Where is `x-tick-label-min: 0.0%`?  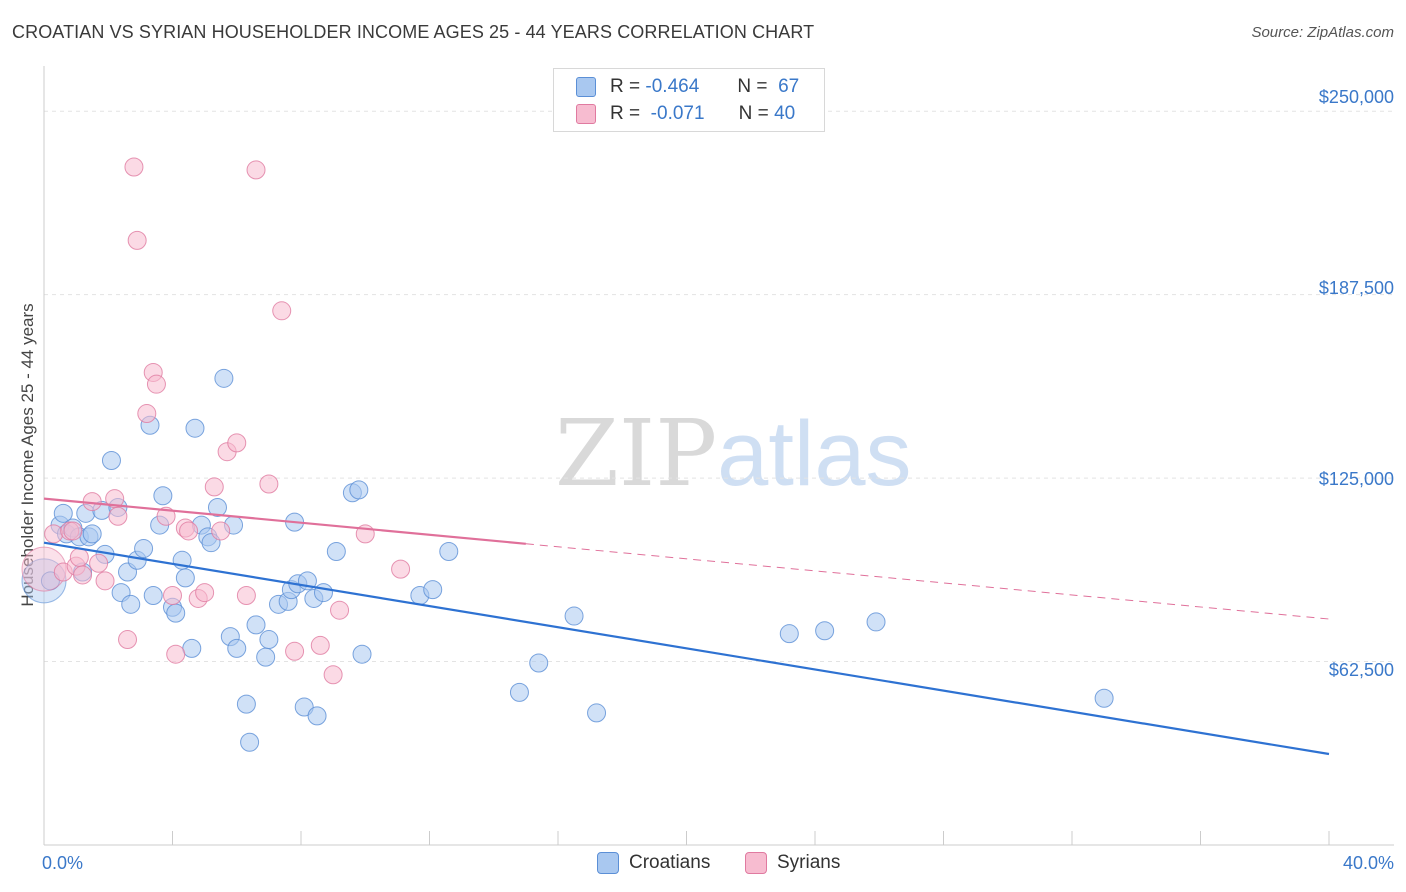
x-tick-label-min: 0.0% is located at coordinates (63, 863).